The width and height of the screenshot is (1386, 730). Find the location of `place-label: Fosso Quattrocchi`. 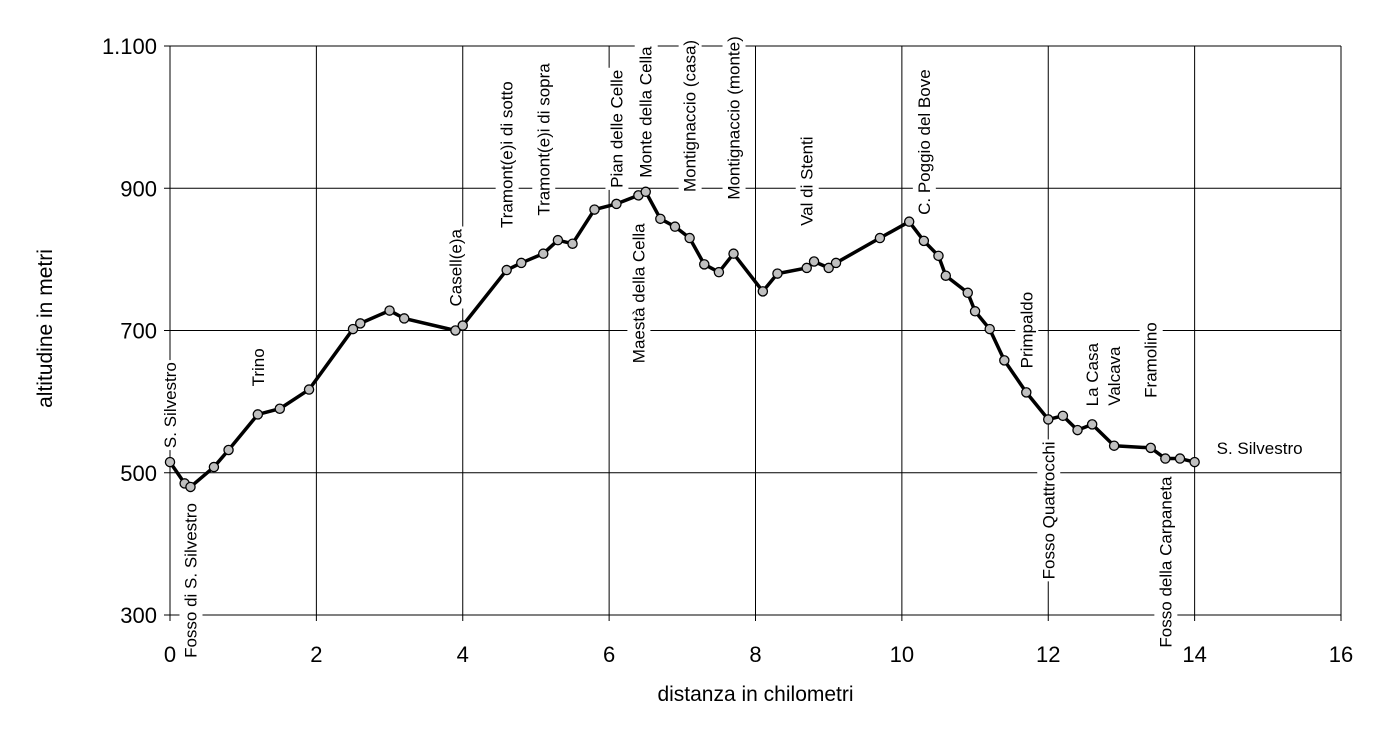

place-label: Fosso Quattrocchi is located at coordinates (1048, 510).